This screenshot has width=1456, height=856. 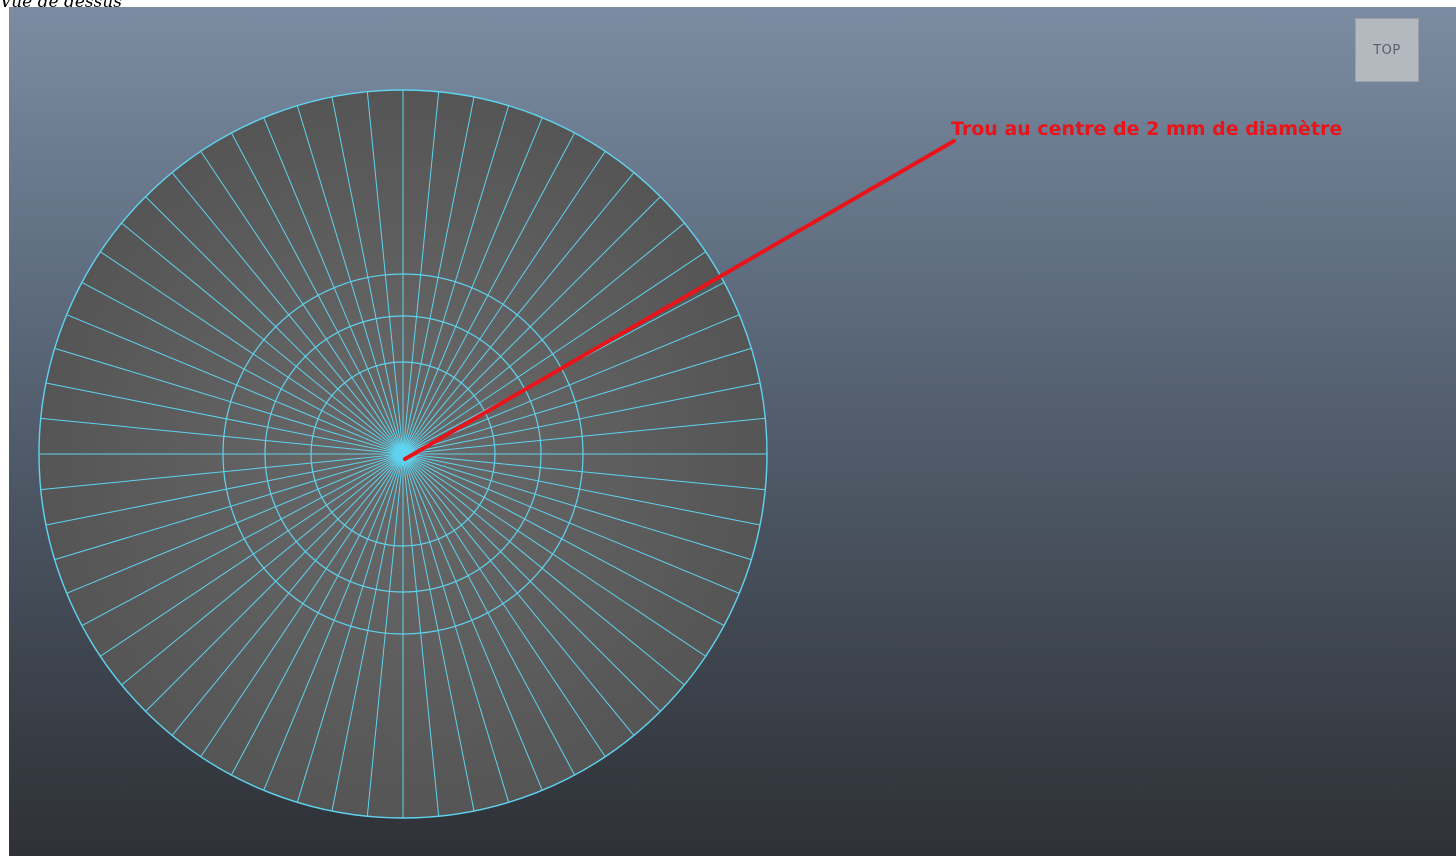 I want to click on annotation-leader-line, so click(x=679, y=300).